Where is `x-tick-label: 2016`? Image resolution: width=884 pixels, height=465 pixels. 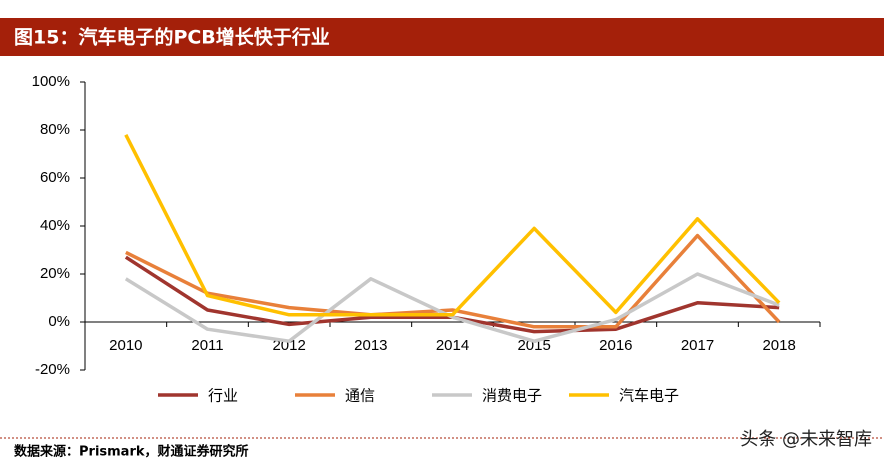 x-tick-label: 2016 is located at coordinates (615, 345).